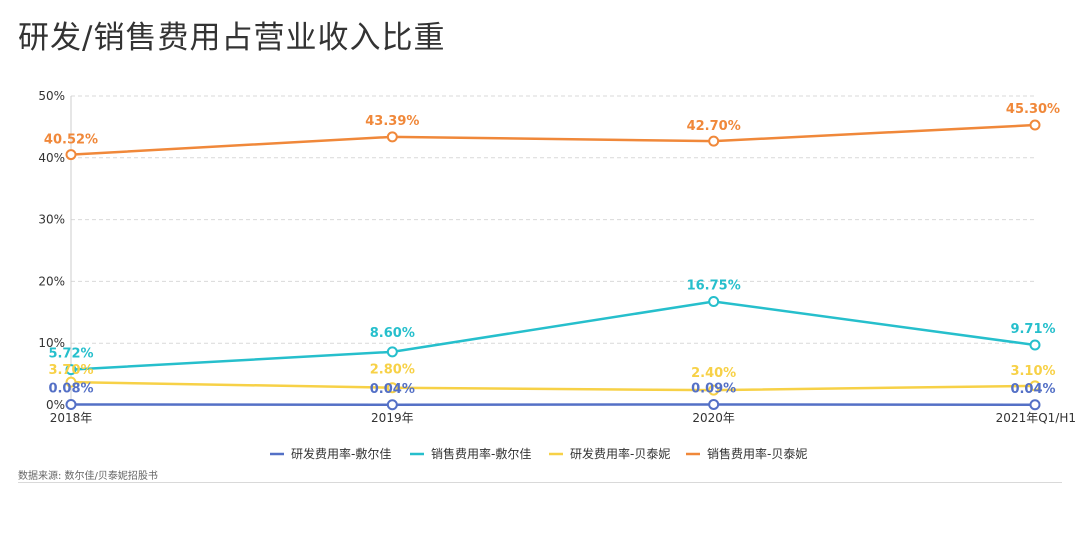  I want to click on legend-item: 销售费用率-敷尔佳, so click(470, 453).